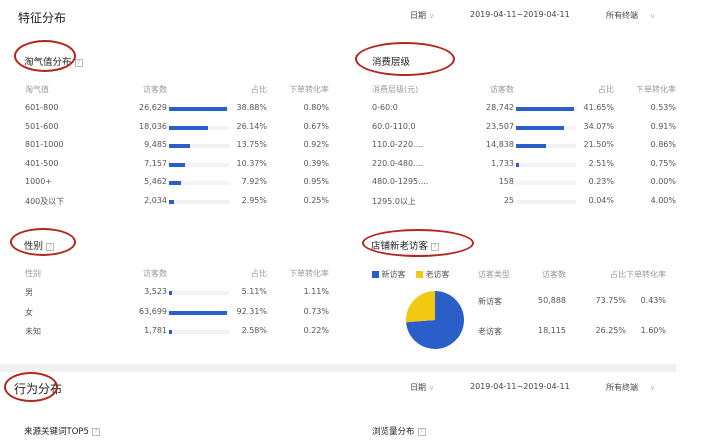 Image resolution: width=709 pixels, height=441 pixels. Describe the element at coordinates (399, 431) in the screenshot. I see `pageview-dist-title: 浏览量分布?` at that location.